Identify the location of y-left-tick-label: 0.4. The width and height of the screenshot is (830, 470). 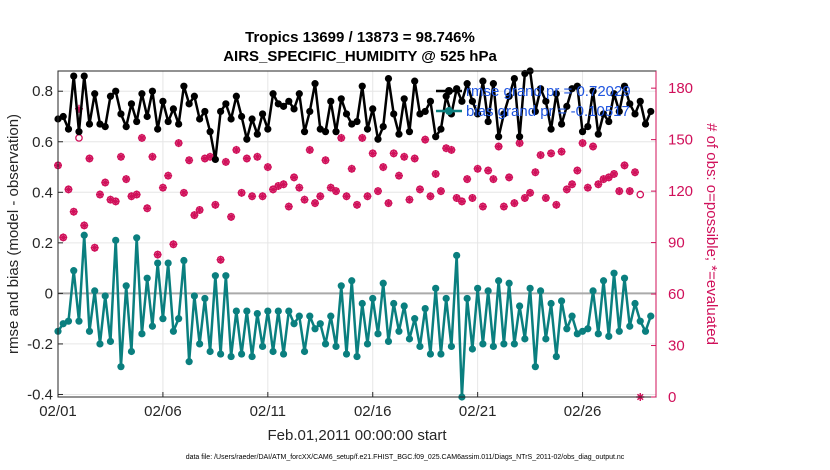
(42, 192).